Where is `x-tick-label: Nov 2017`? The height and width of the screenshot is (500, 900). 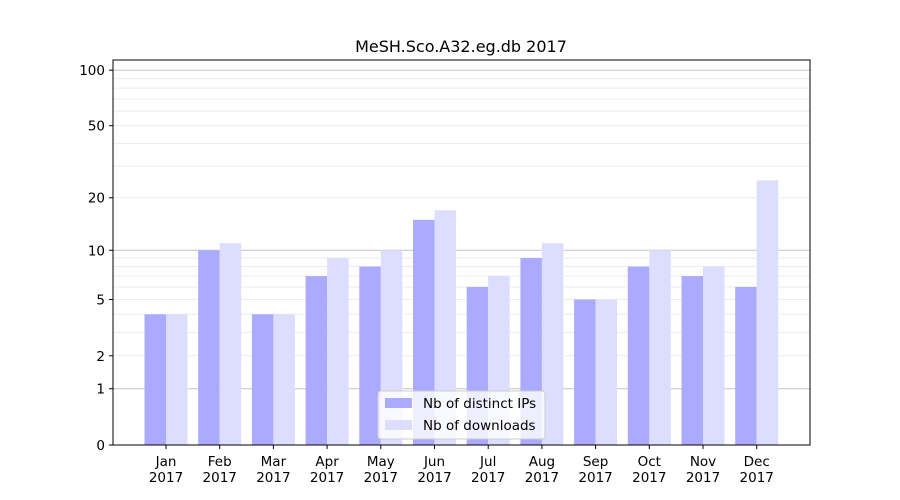 x-tick-label: Nov 2017 is located at coordinates (703, 470).